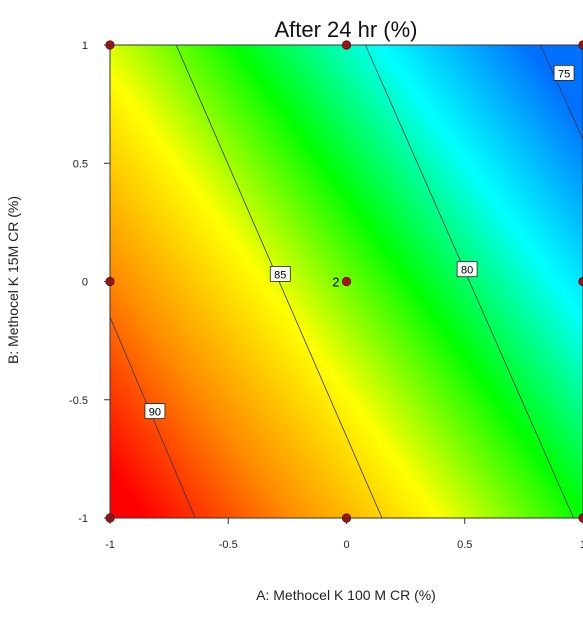 This screenshot has height=618, width=583. I want to click on contour-label-80: 80, so click(467, 271).